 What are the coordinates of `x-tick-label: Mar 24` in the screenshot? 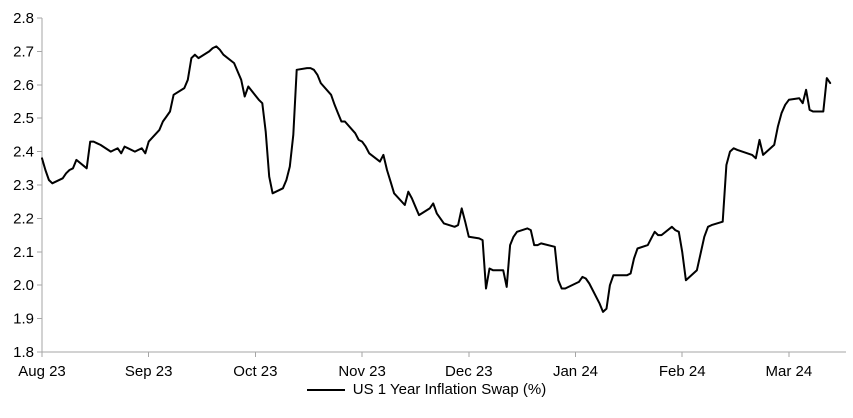 It's located at (789, 371).